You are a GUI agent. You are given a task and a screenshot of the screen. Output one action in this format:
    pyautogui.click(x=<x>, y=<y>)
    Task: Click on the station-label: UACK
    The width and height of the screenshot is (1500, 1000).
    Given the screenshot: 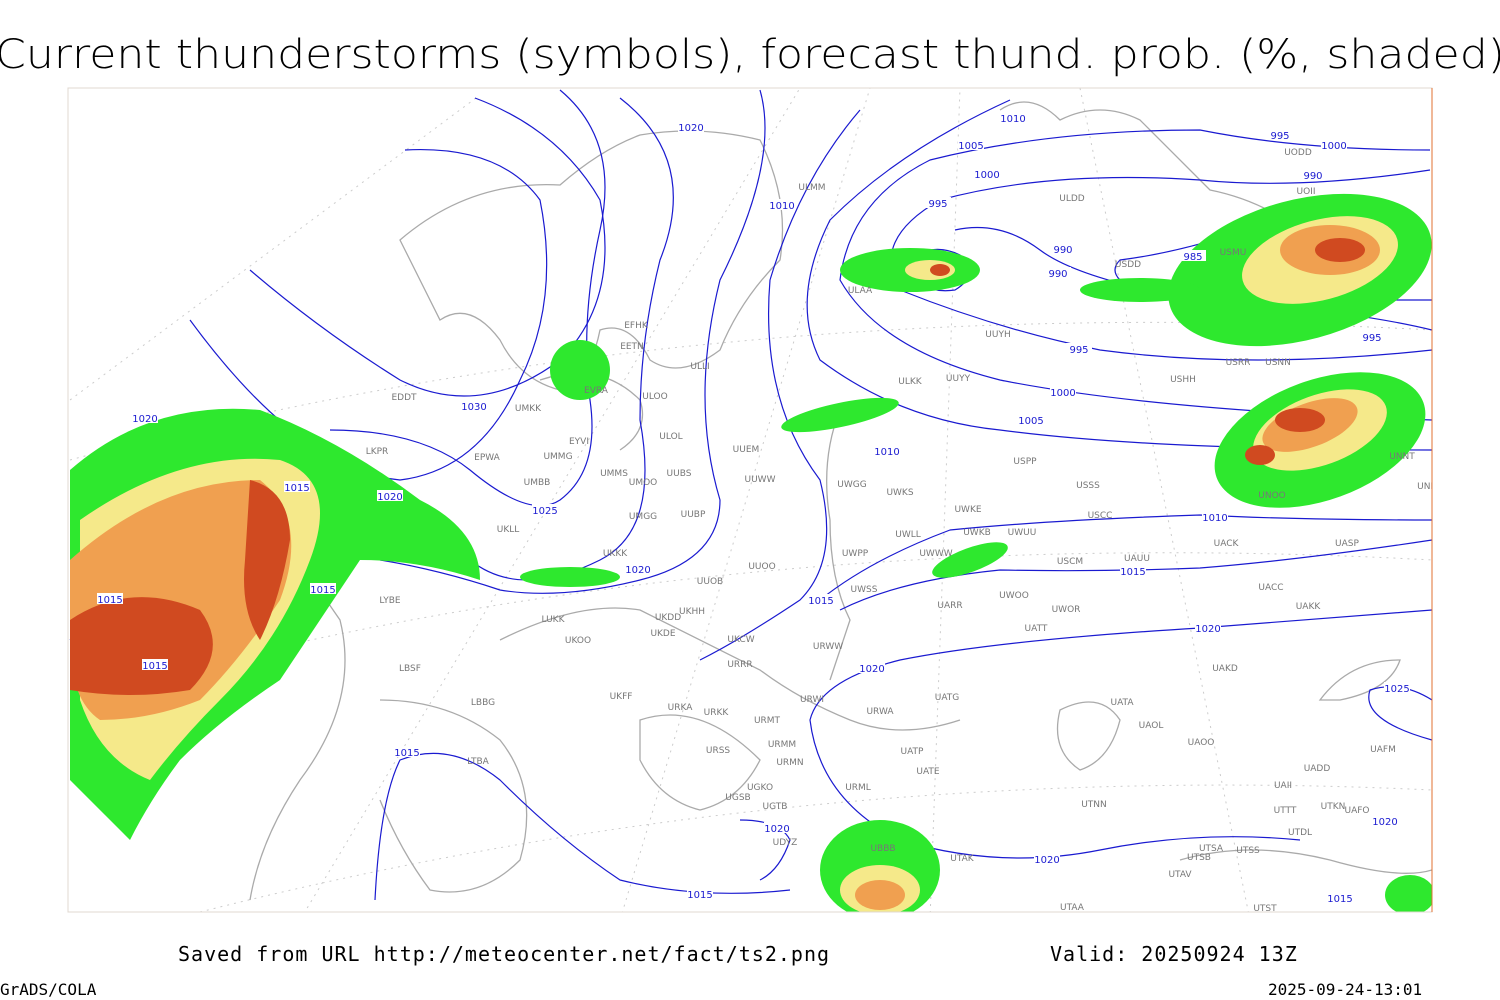 What is the action you would take?
    pyautogui.click(x=1227, y=544)
    